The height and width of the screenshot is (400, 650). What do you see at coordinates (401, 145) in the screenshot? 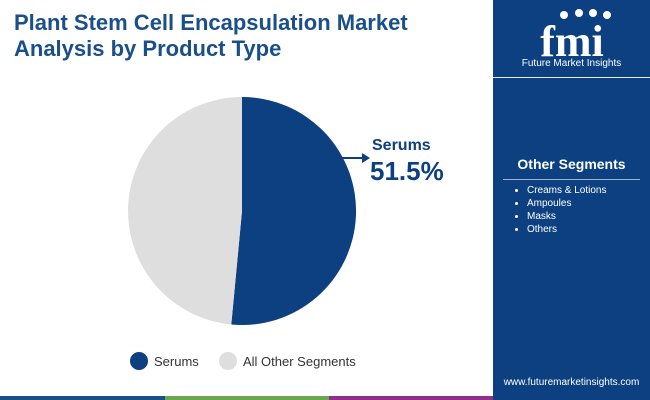
I see `callout-label: Serums` at bounding box center [401, 145].